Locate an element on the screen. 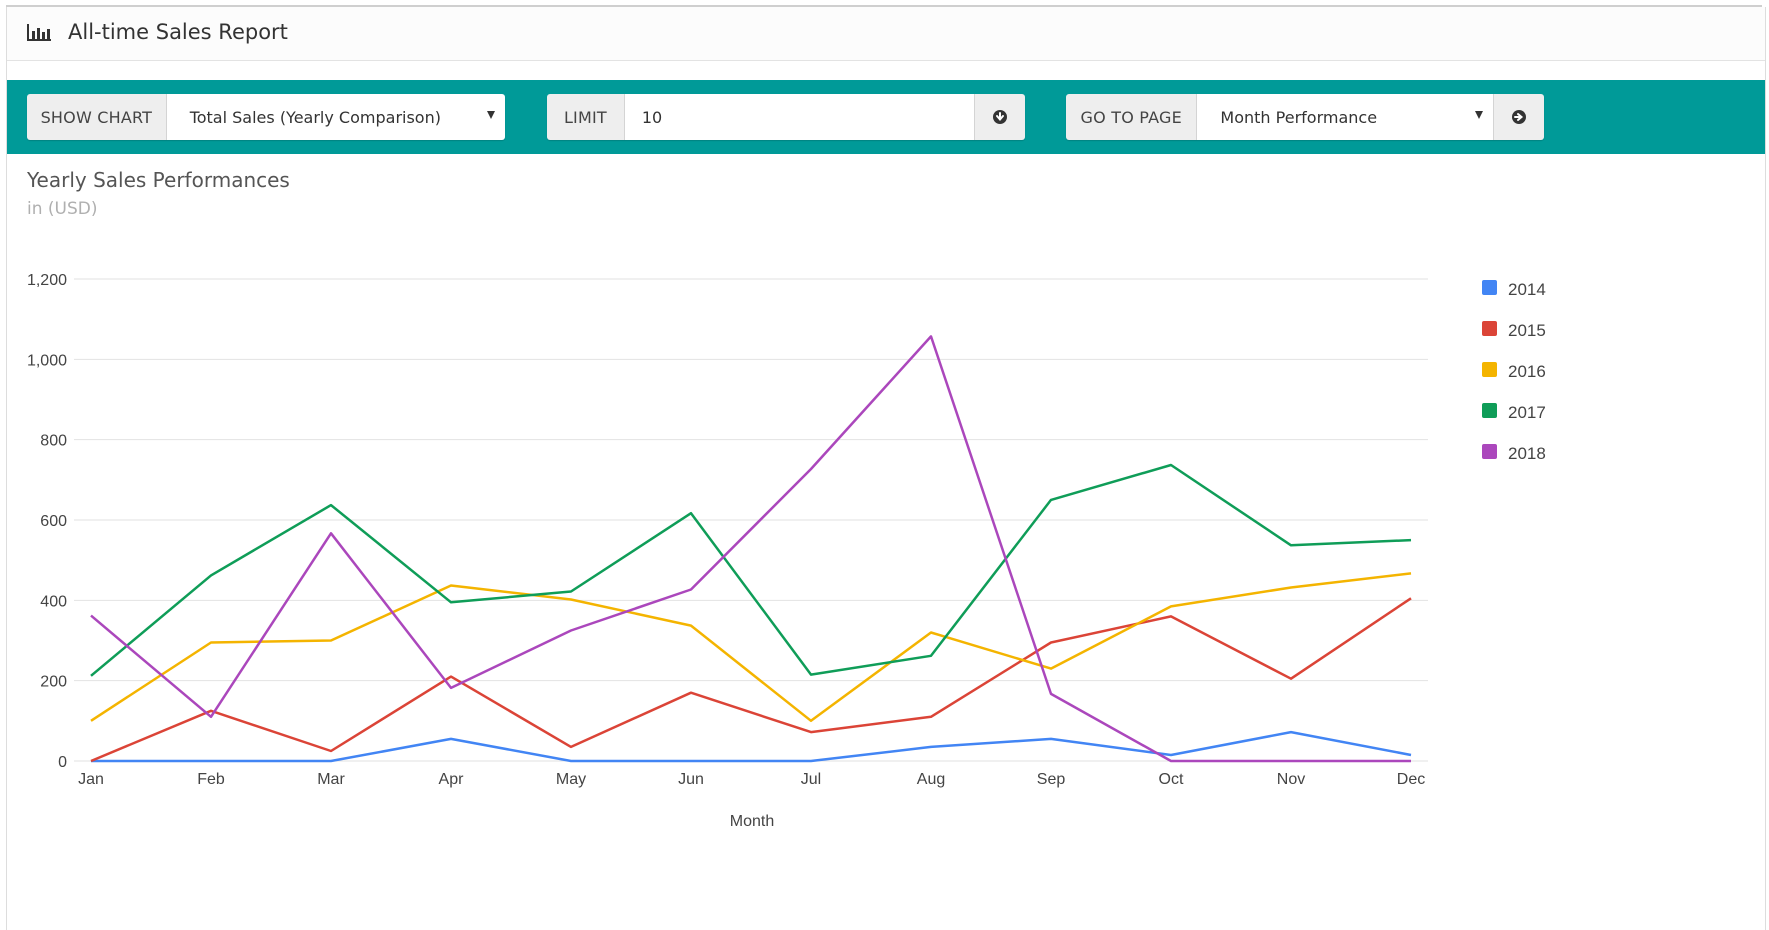  arrow-circle-down-icon is located at coordinates (1000, 117).